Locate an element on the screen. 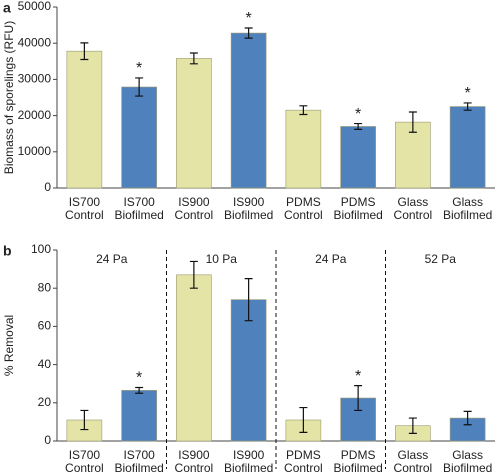 The height and width of the screenshot is (476, 500). y-tick-label: 40000 is located at coordinates (35, 42).